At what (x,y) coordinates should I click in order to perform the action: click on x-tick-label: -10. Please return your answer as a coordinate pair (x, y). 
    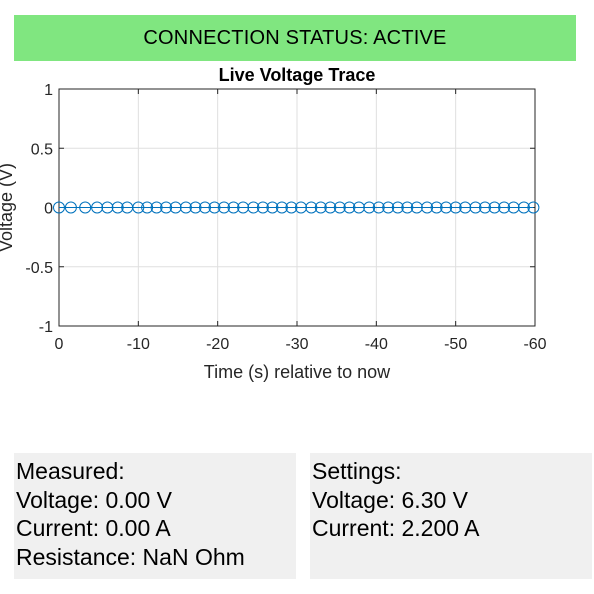
    Looking at the image, I should click on (138, 344).